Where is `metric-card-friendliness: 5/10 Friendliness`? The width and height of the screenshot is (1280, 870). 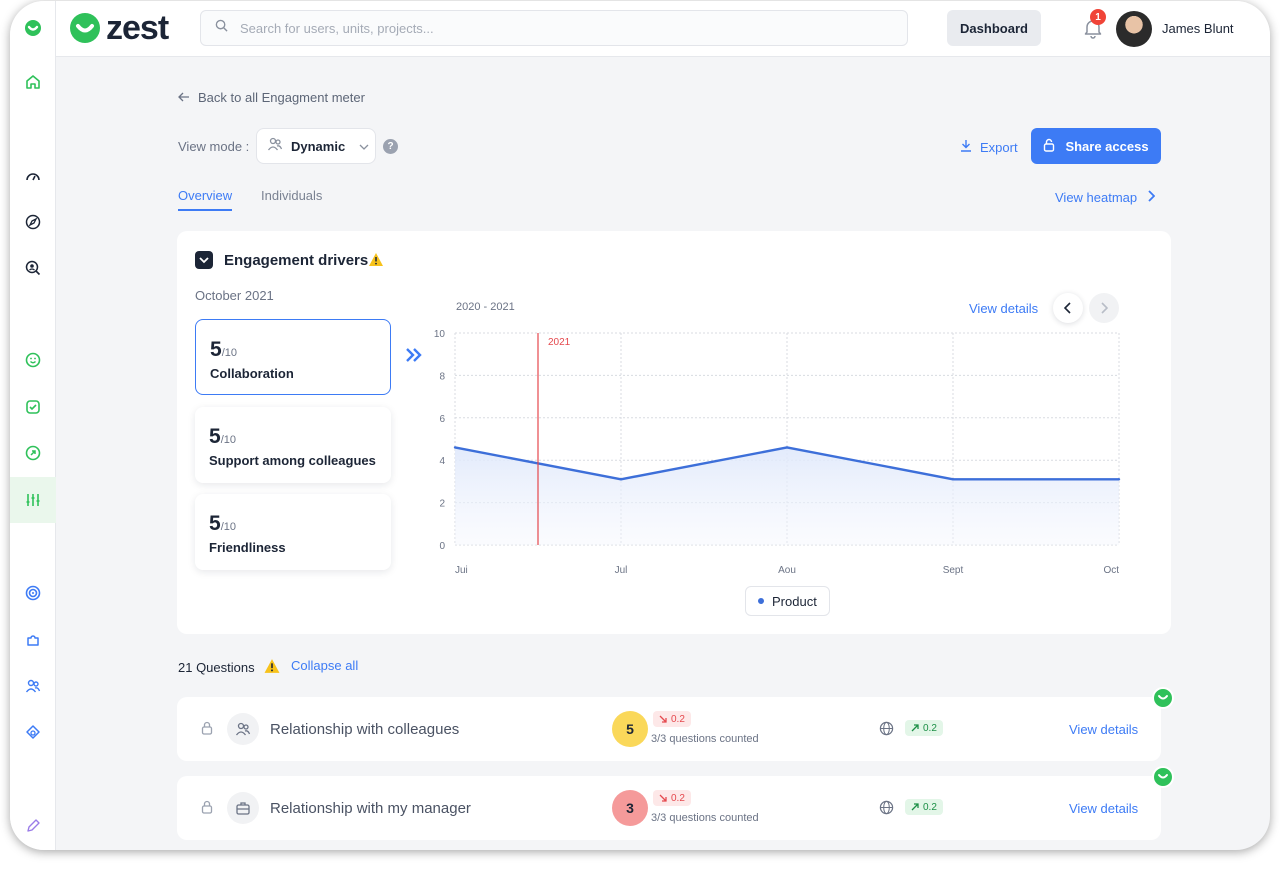 metric-card-friendliness: 5/10 Friendliness is located at coordinates (293, 532).